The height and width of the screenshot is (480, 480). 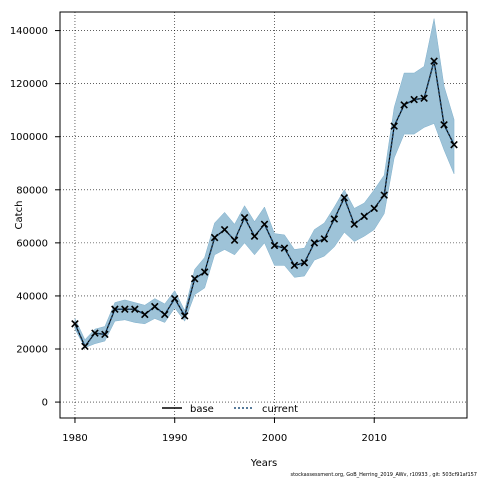 What do you see at coordinates (274, 438) in the screenshot?
I see `x-tick-label: 2000` at bounding box center [274, 438].